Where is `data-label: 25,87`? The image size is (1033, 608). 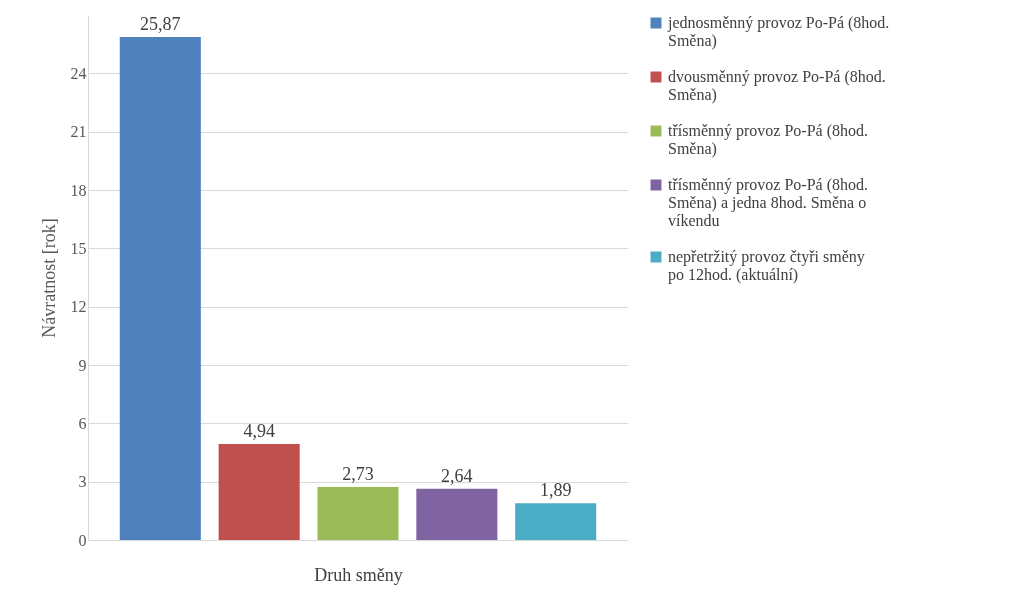 data-label: 25,87 is located at coordinates (160, 23).